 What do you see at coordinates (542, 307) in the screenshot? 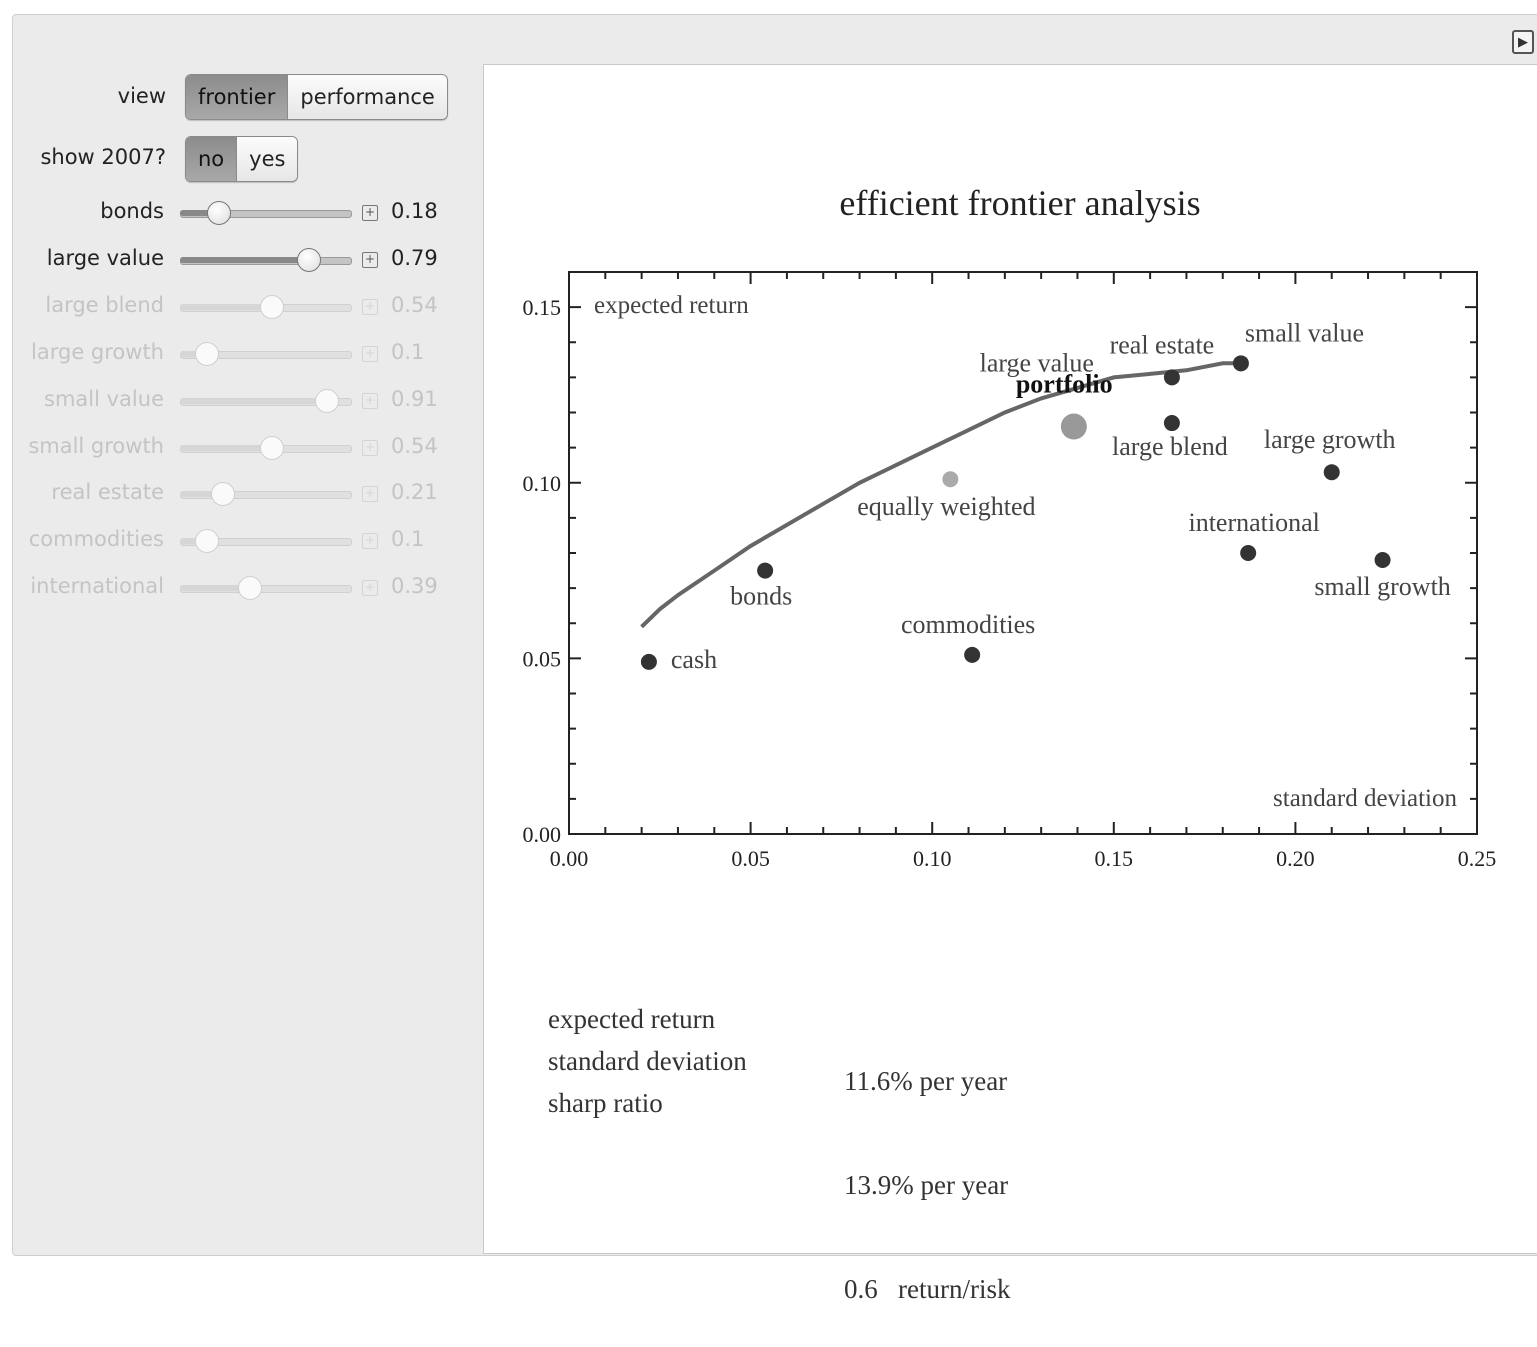
I see `y-tick-label: 0.15` at bounding box center [542, 307].